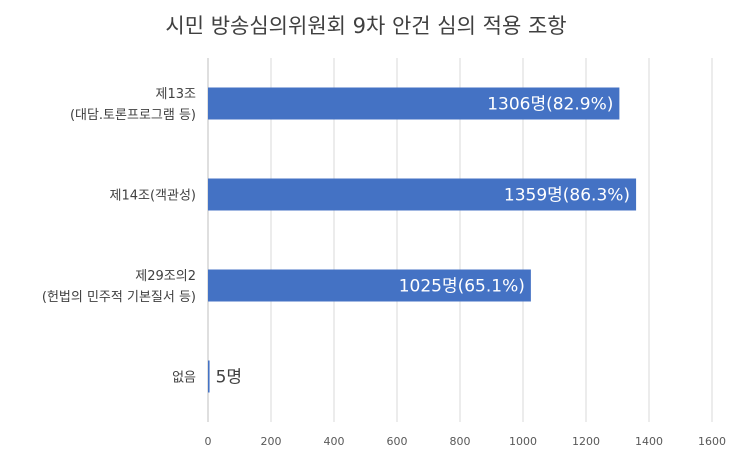 This screenshot has width=732, height=455. What do you see at coordinates (462, 287) in the screenshot?
I see `data-label: 1025명(65.1%)` at bounding box center [462, 287].